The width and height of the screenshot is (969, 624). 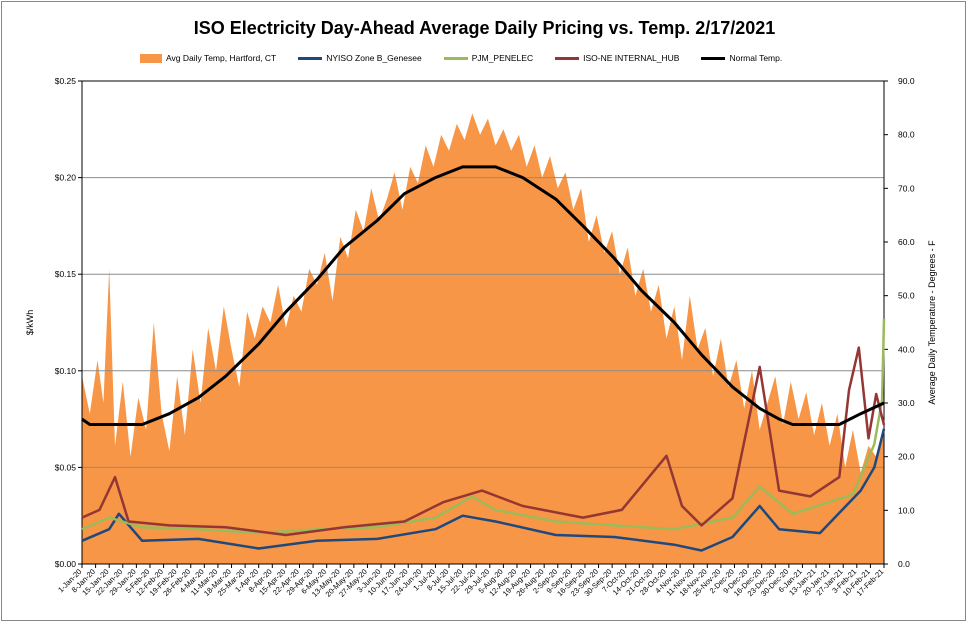 I want to click on legend-label: NYISO Zone B_Genesee, so click(x=374, y=58).